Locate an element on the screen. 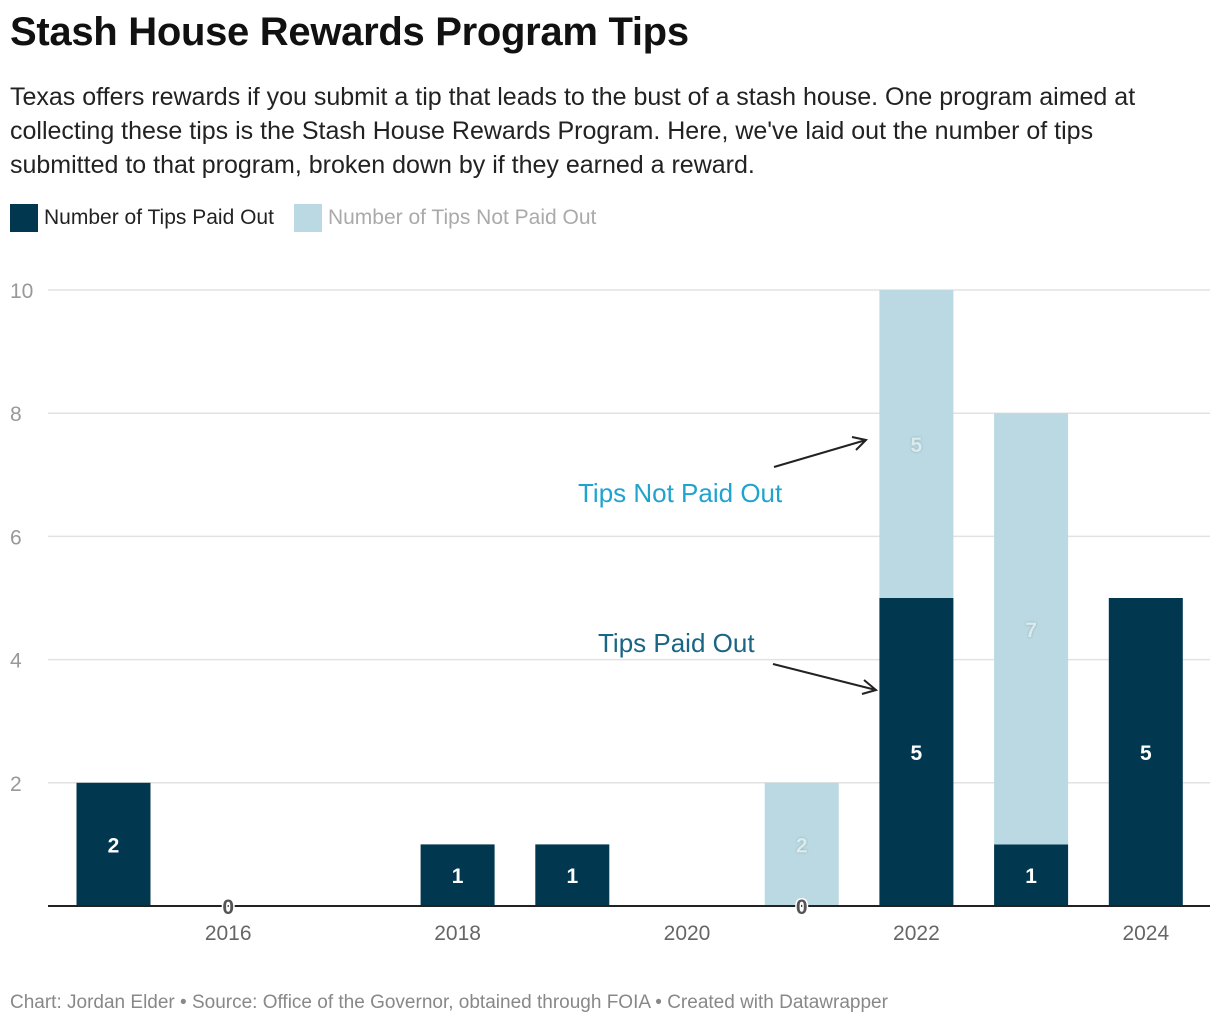 Image resolution: width=1220 pixels, height=1030 pixels. arrow-not-paid is located at coordinates (821, 452).